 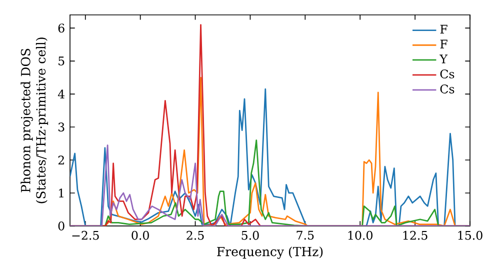 I want to click on x-tick-label: 5.0, so click(x=250, y=235).